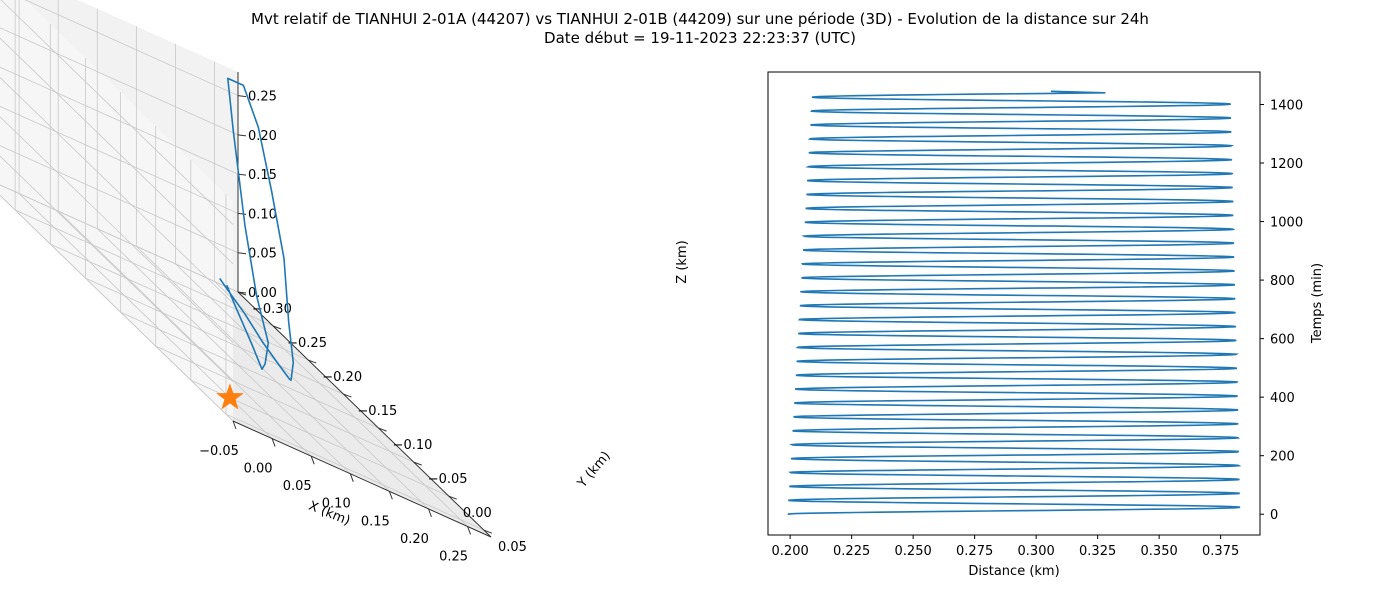 The height and width of the screenshot is (600, 1400). I want to click on chart-3d-series, so click(257, 229).